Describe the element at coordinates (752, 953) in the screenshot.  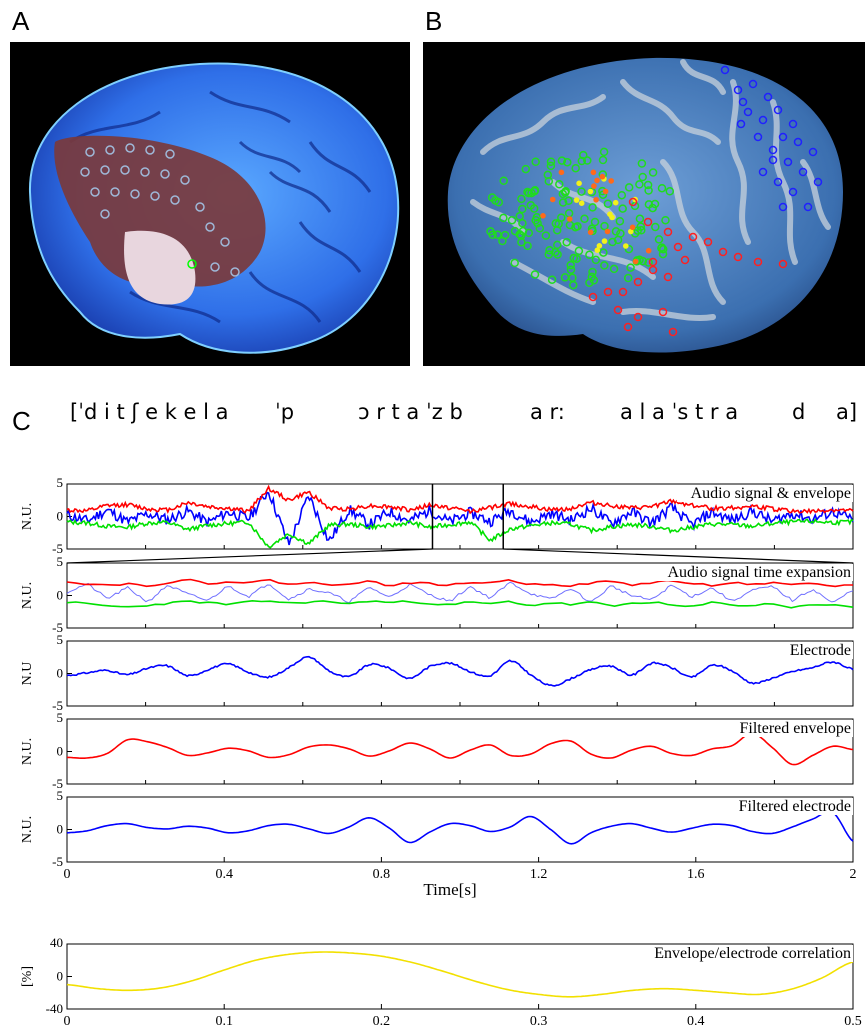
I see `chart-title: Envelope/electrode correlation` at that location.